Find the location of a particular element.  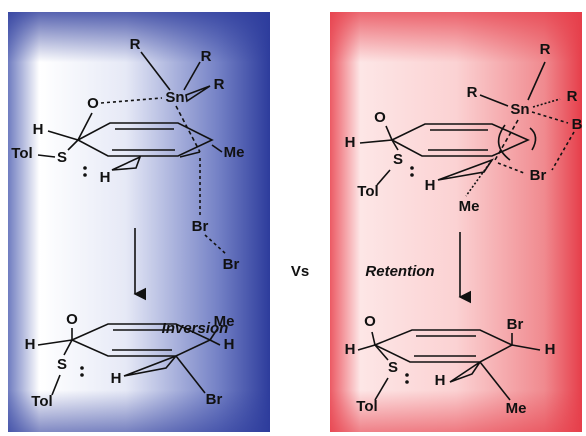

arrow-label: Inversion is located at coordinates (195, 328).